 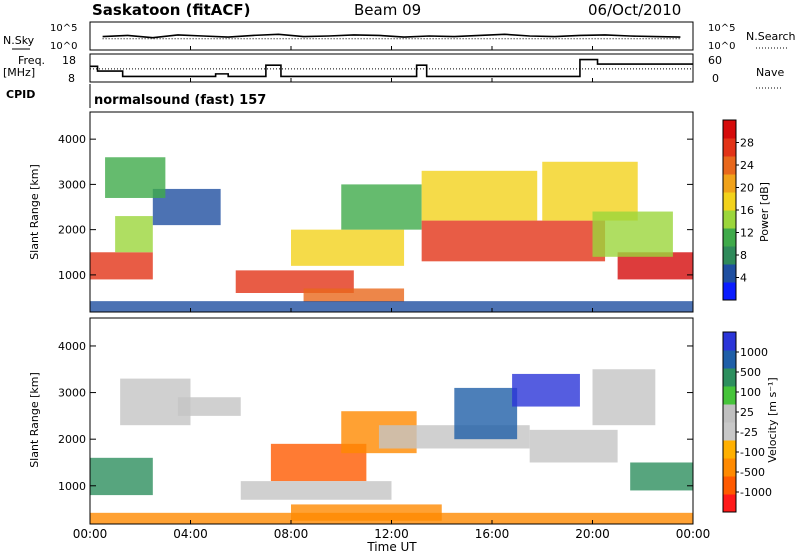 What do you see at coordinates (764, 212) in the screenshot?
I see `power-colorbar-label: Power [dB]` at bounding box center [764, 212].